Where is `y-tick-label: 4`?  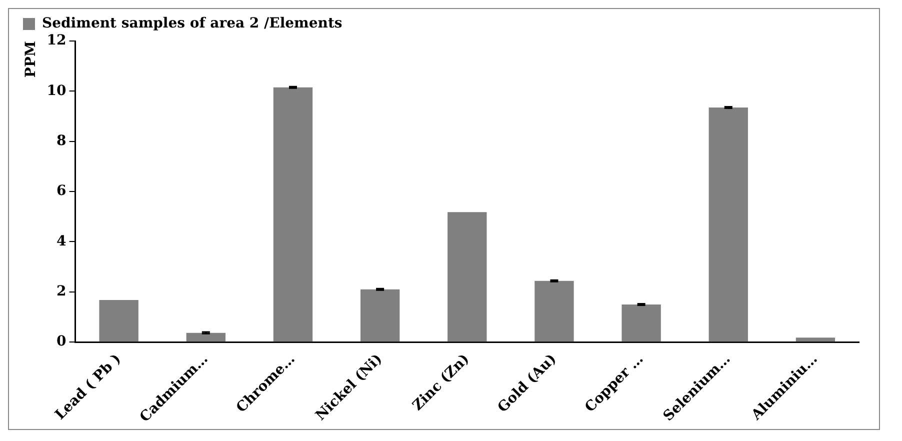 y-tick-label: 4 is located at coordinates (61, 241).